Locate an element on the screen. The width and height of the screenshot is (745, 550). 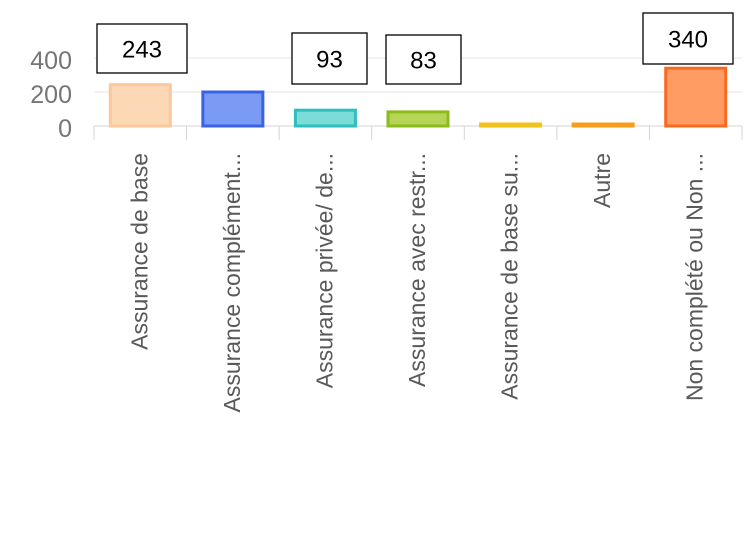
y-tick-label-0: 0 is located at coordinates (65, 129).